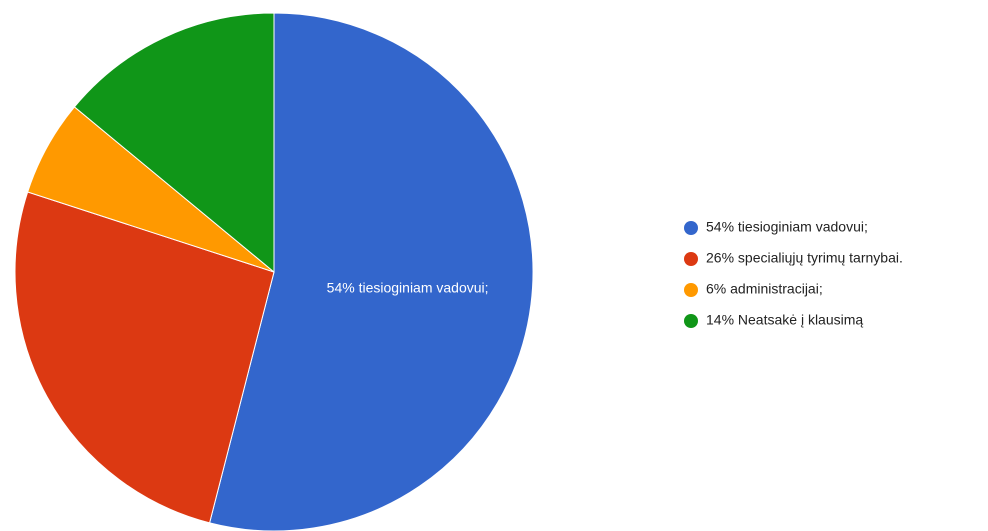 The height and width of the screenshot is (531, 988). What do you see at coordinates (408, 288) in the screenshot?
I see `slice-label: 54% tiesioginiam vadovui;` at bounding box center [408, 288].